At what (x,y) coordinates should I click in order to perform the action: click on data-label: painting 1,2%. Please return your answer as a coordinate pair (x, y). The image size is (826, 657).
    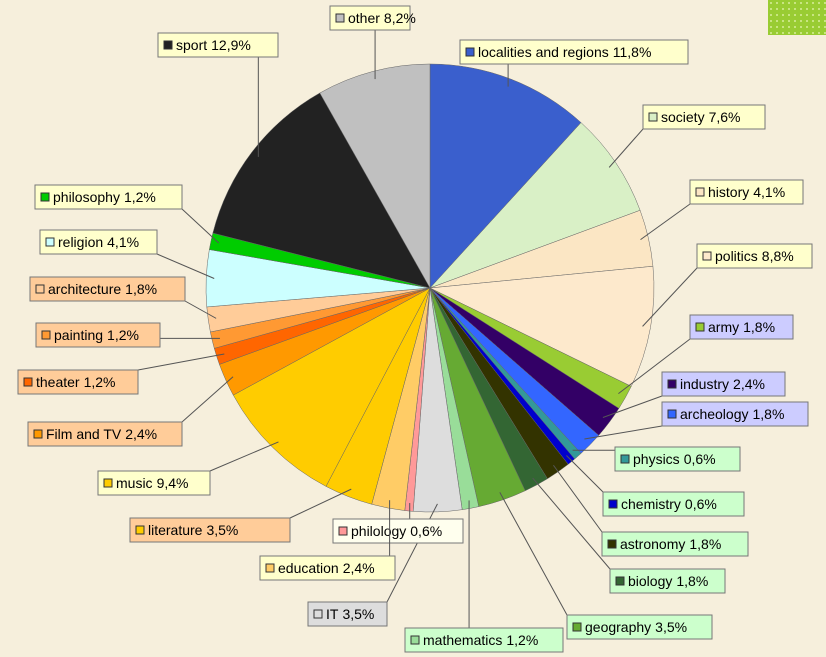
    Looking at the image, I should click on (96, 335).